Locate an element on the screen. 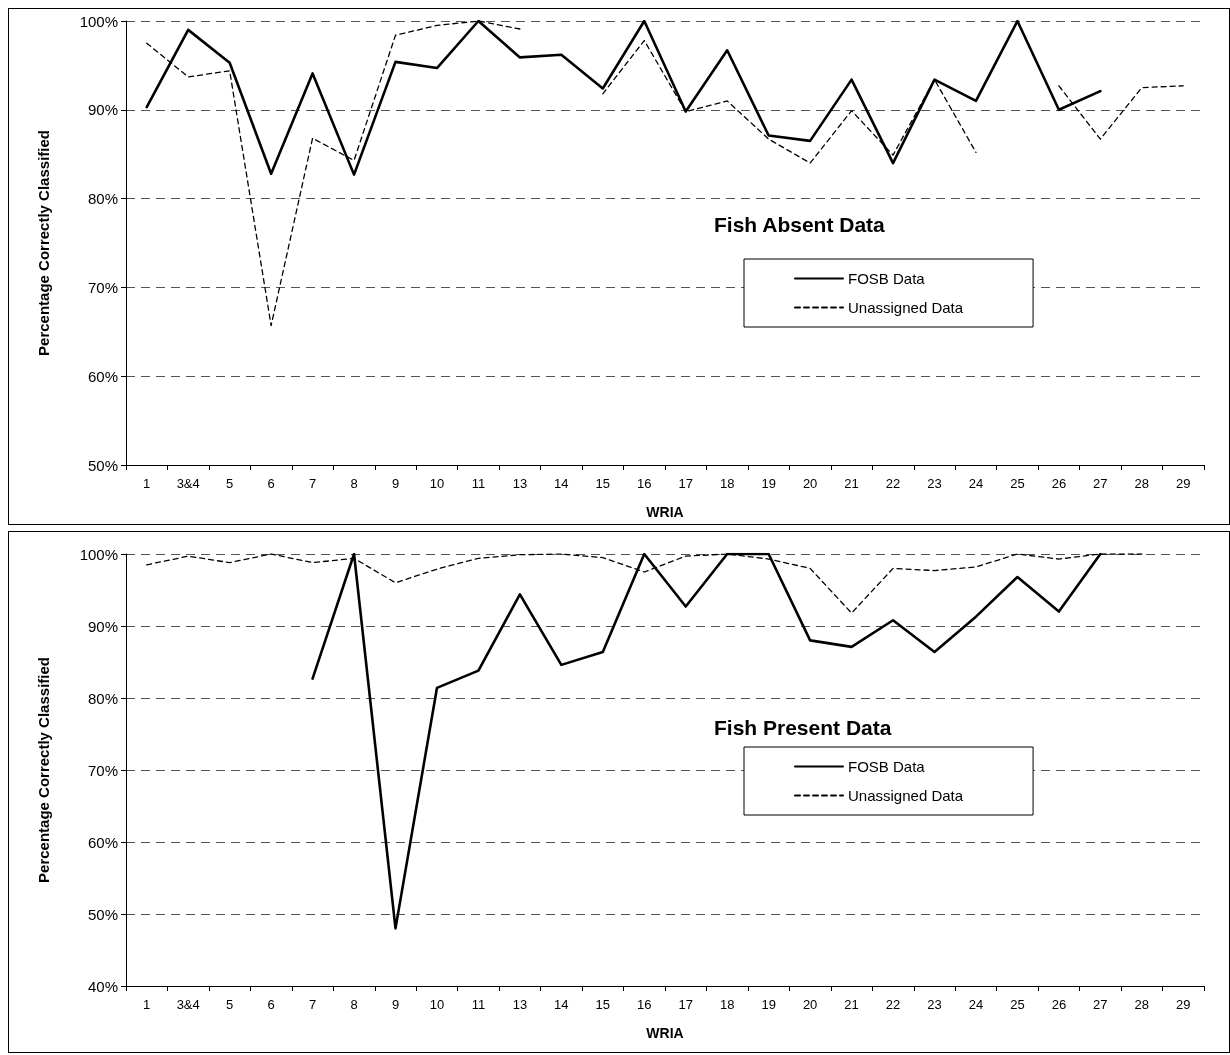 This screenshot has width=1230, height=1055. text: Fish Present Data is located at coordinates (803, 727).